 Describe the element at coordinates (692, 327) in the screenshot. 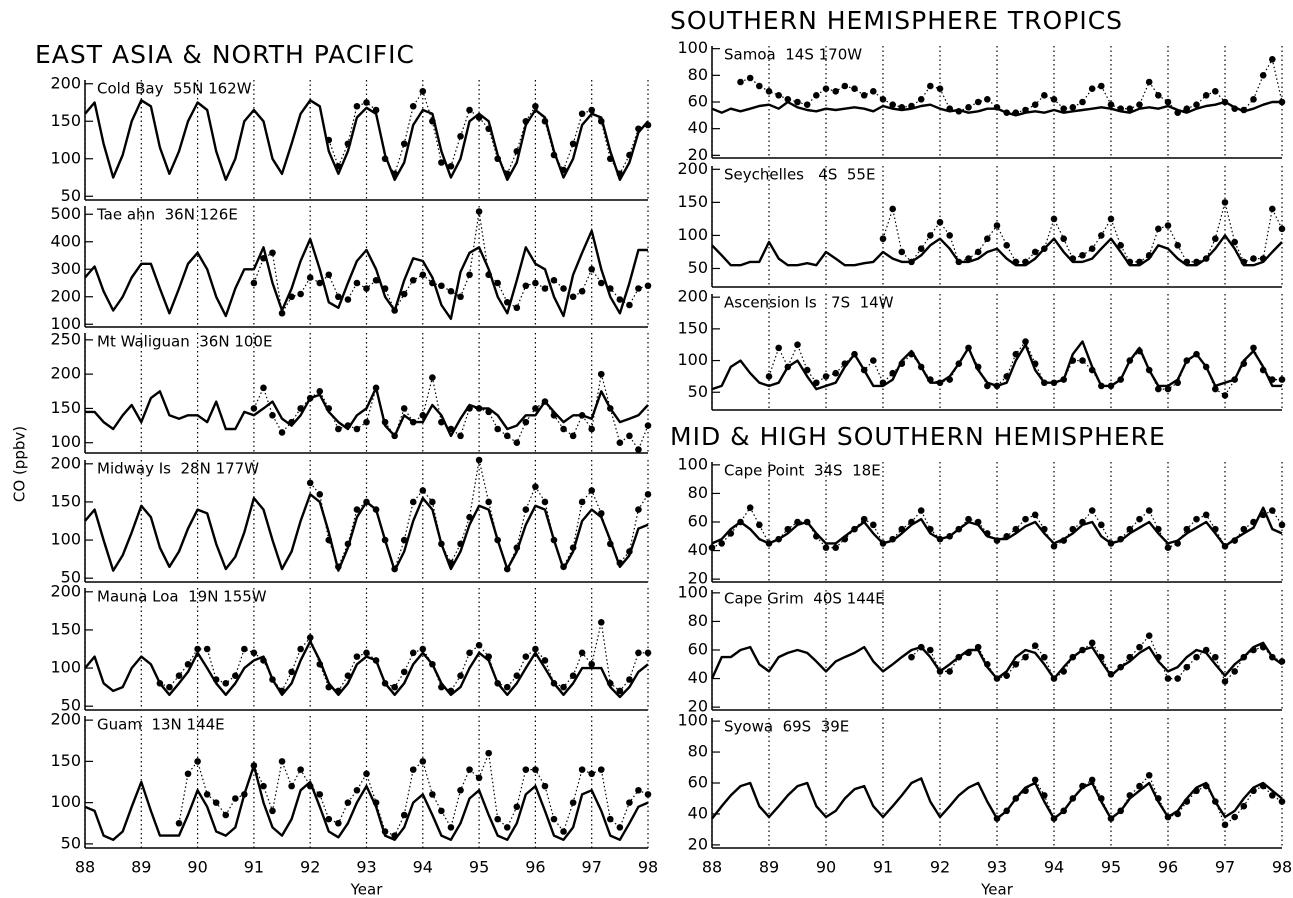

I see `y-tick-label: 150` at that location.